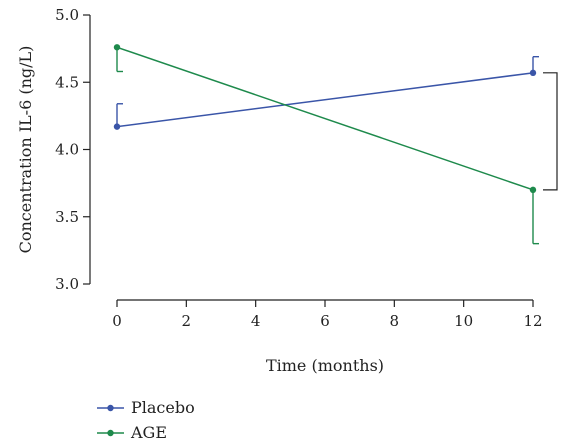 Image resolution: width=567 pixels, height=445 pixels. Describe the element at coordinates (256, 321) in the screenshot. I see `x-tick-label: 4` at that location.